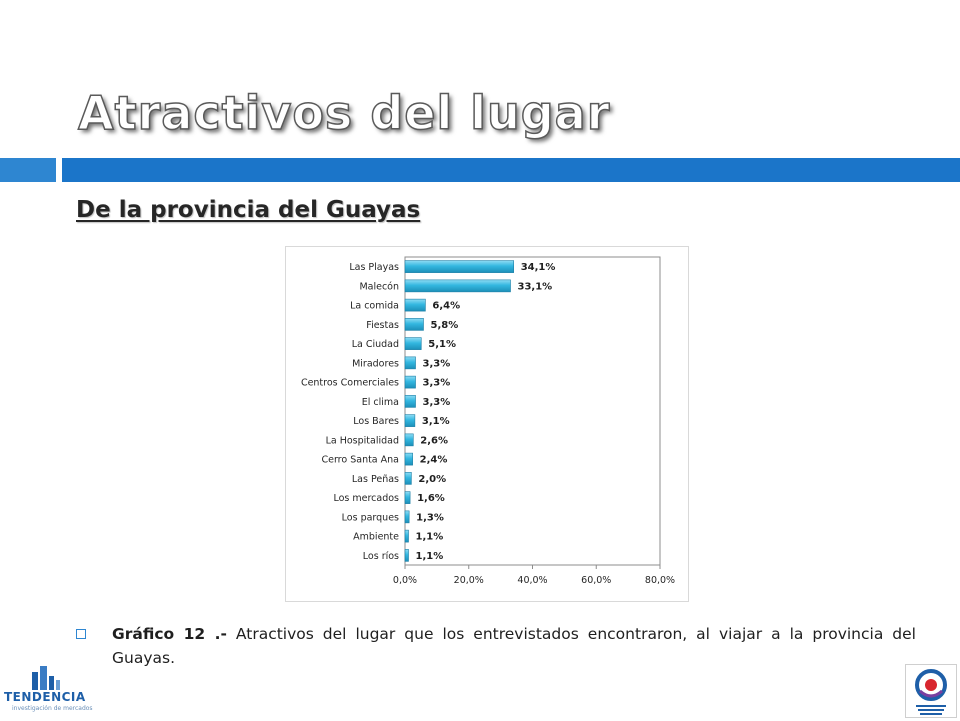 This screenshot has width=960, height=721. What do you see at coordinates (511, 170) in the screenshot?
I see `accent-bar-right` at bounding box center [511, 170].